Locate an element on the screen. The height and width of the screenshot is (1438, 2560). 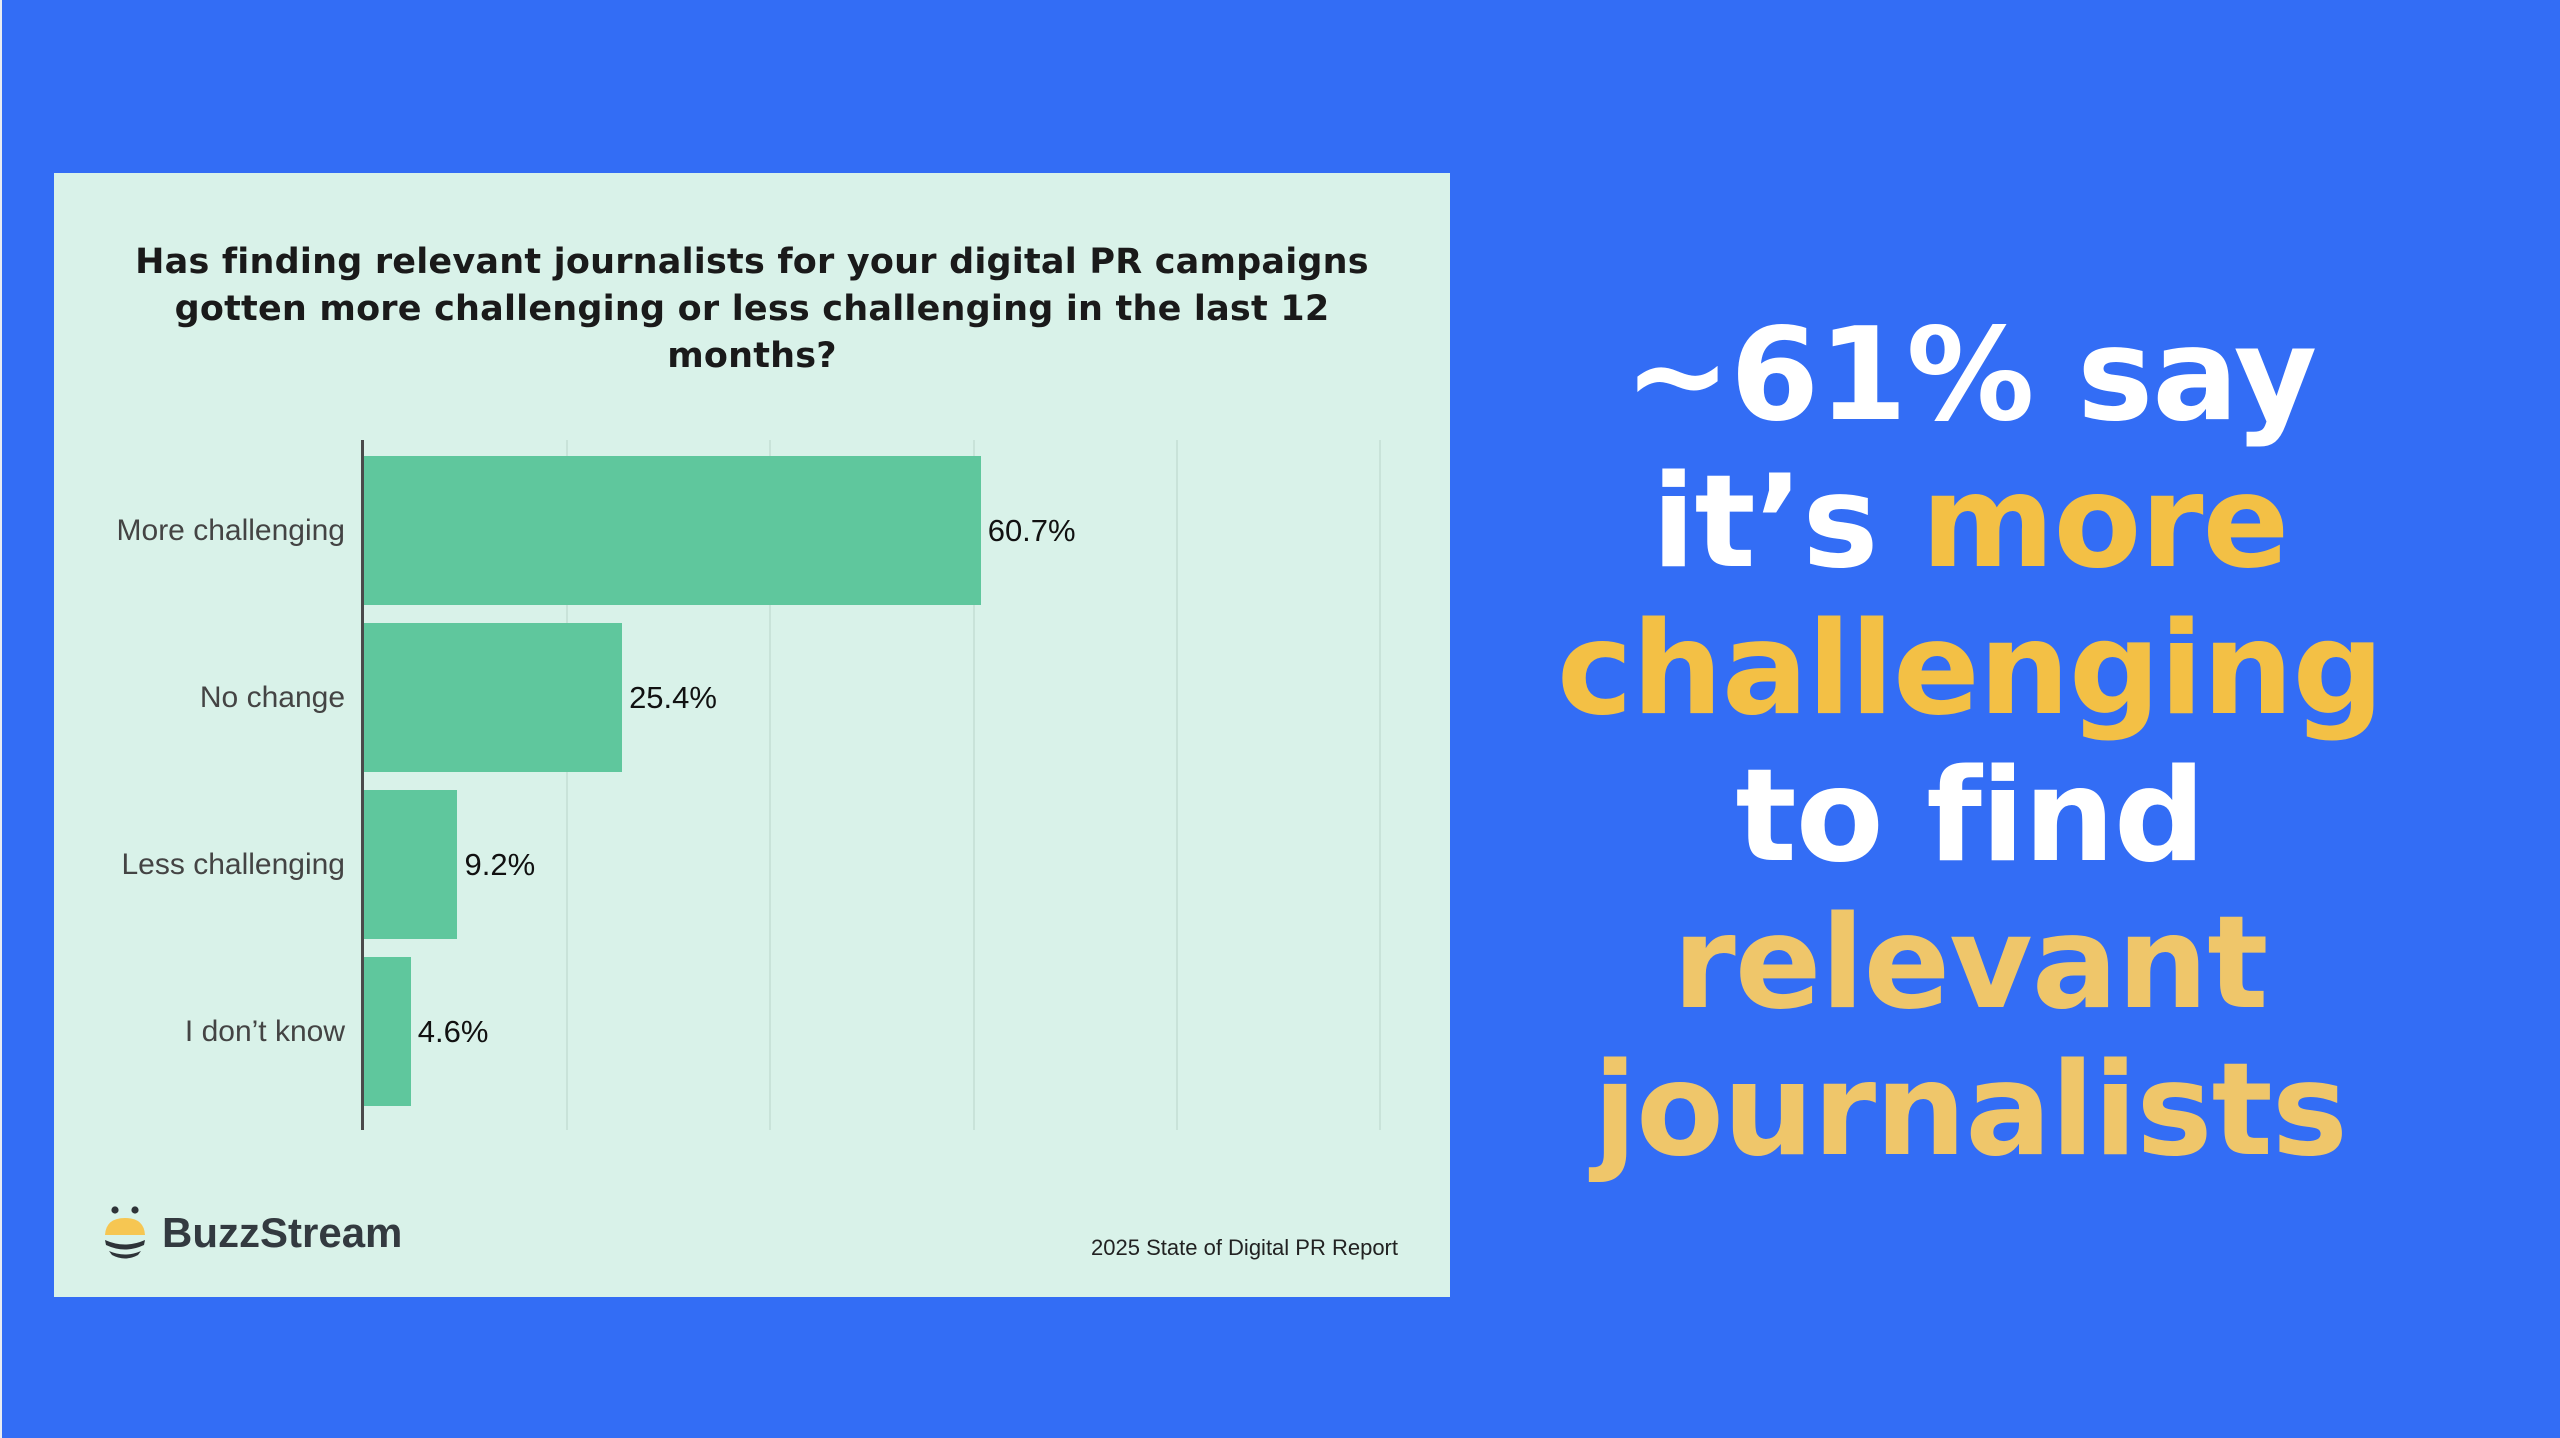
headline-line: it’s more is located at coordinates (1970, 522).